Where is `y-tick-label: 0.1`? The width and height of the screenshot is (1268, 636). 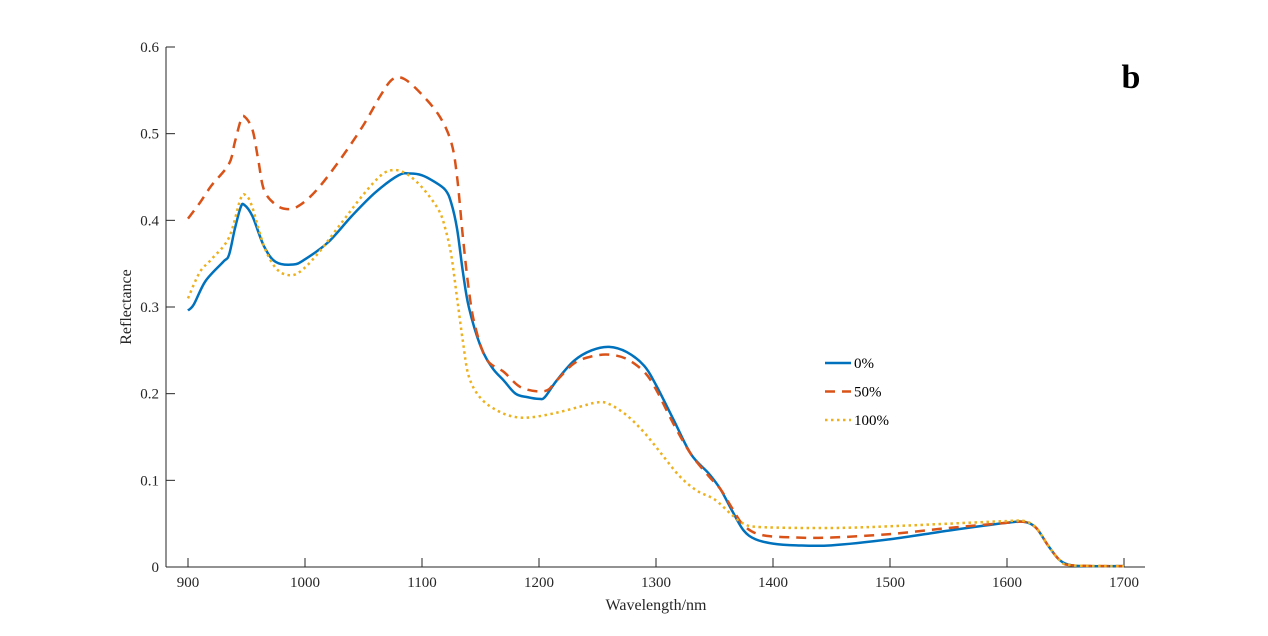 y-tick-label: 0.1 is located at coordinates (149, 481).